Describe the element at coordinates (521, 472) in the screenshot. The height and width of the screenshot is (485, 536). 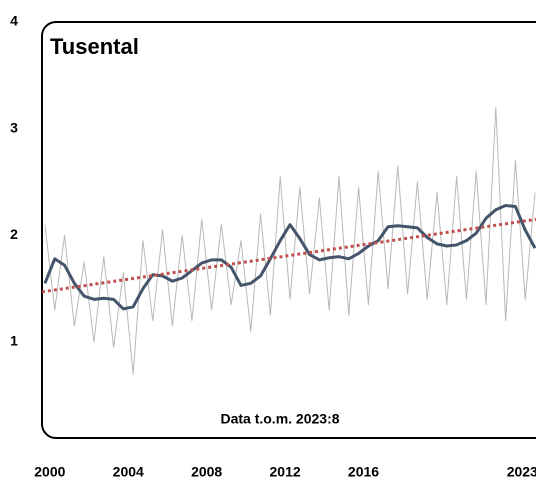
I see `x-tick-label: 2023` at that location.